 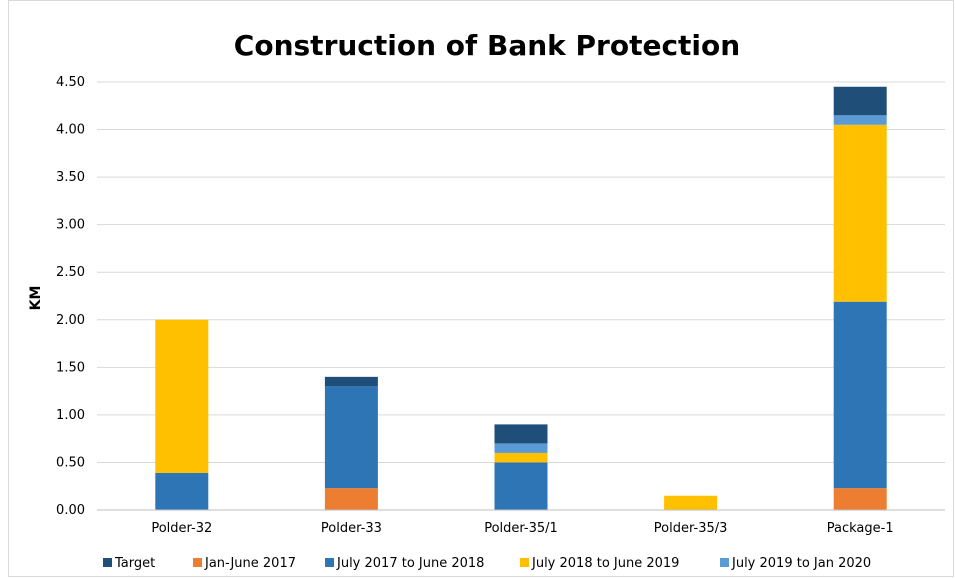 I want to click on bar-polder-35-1-target, so click(x=521, y=434).